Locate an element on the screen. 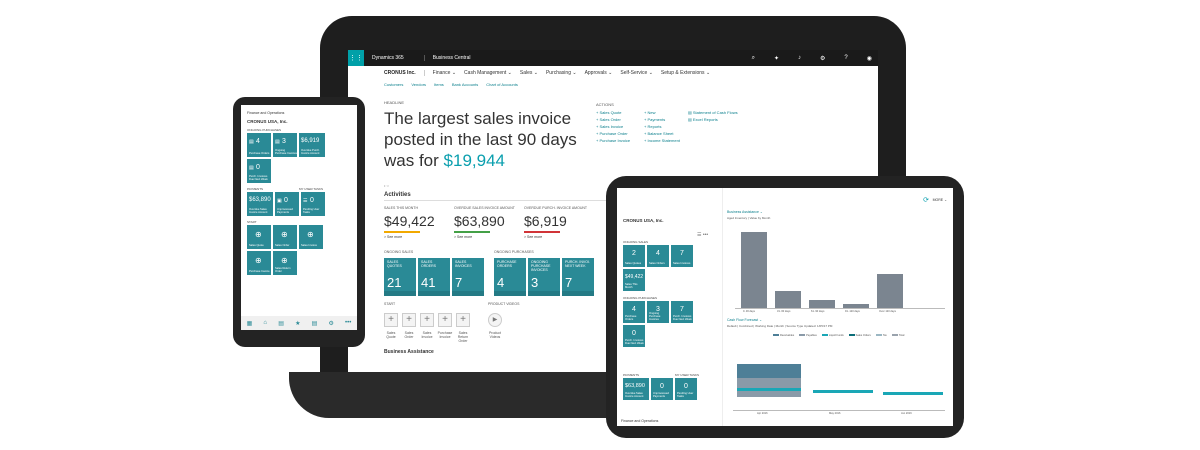 The width and height of the screenshot is (1200, 450). home-icon: ⌂ is located at coordinates (265, 323).